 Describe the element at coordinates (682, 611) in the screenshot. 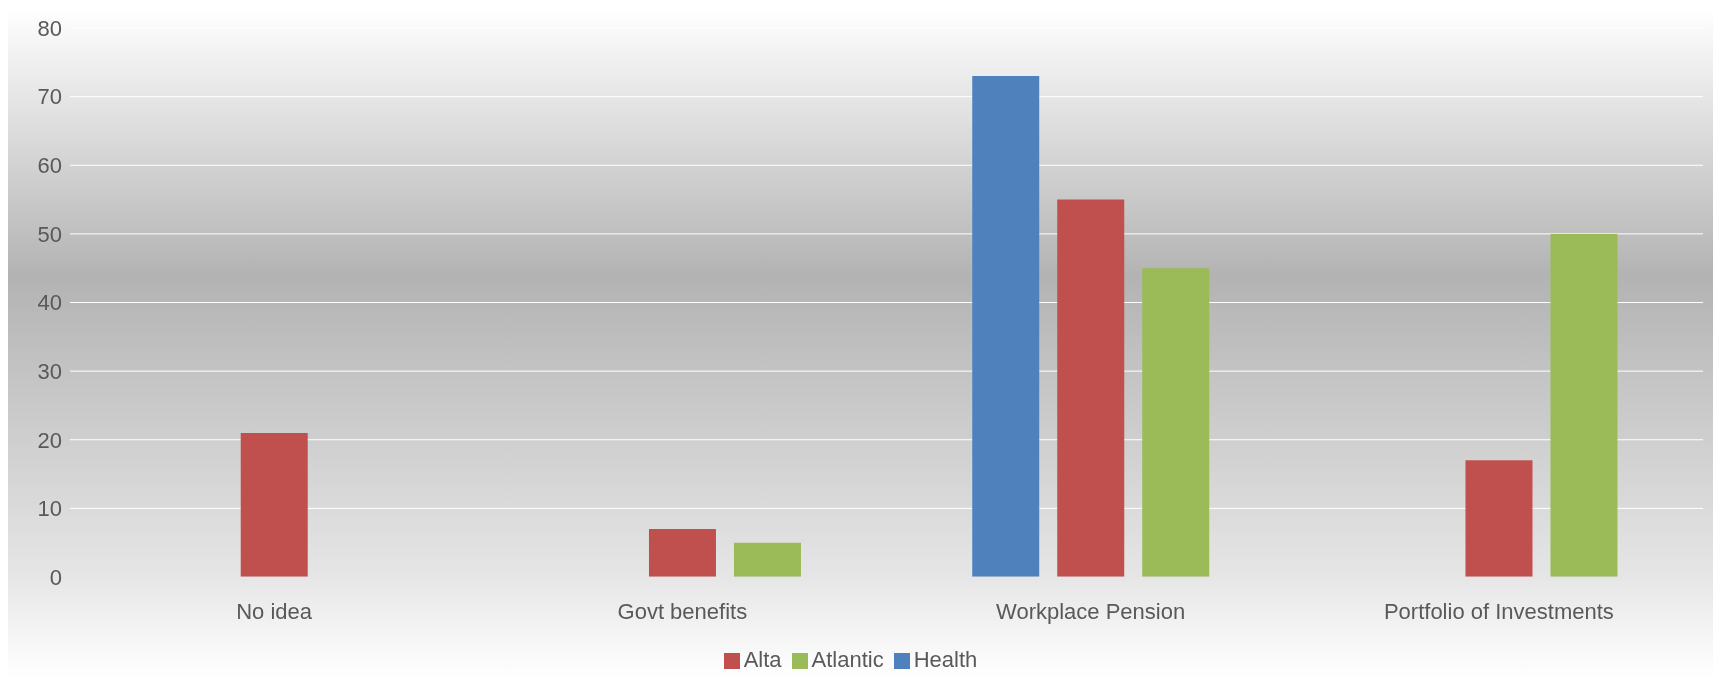

I see `x-tick-label: Govt benefits` at that location.